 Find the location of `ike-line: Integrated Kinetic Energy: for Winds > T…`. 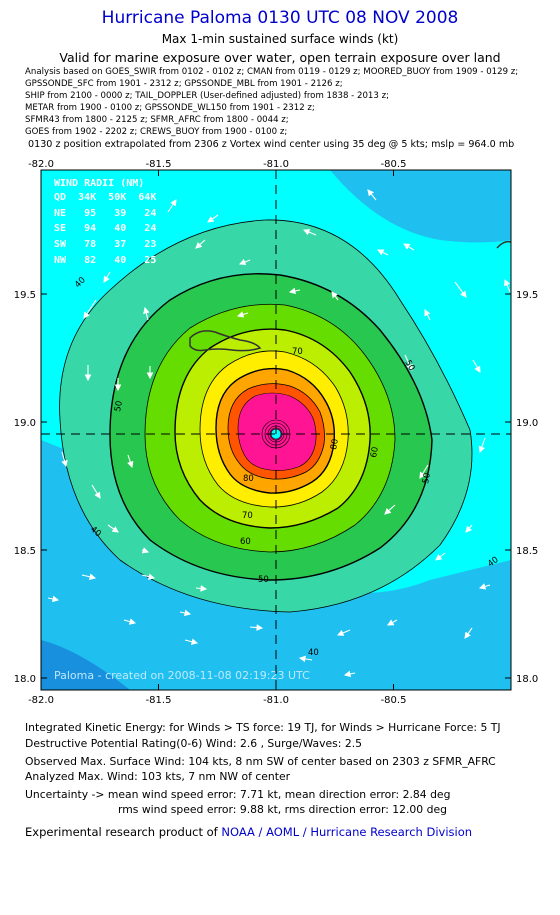

ike-line: Integrated Kinetic Energy: for Winds > T… is located at coordinates (263, 727).